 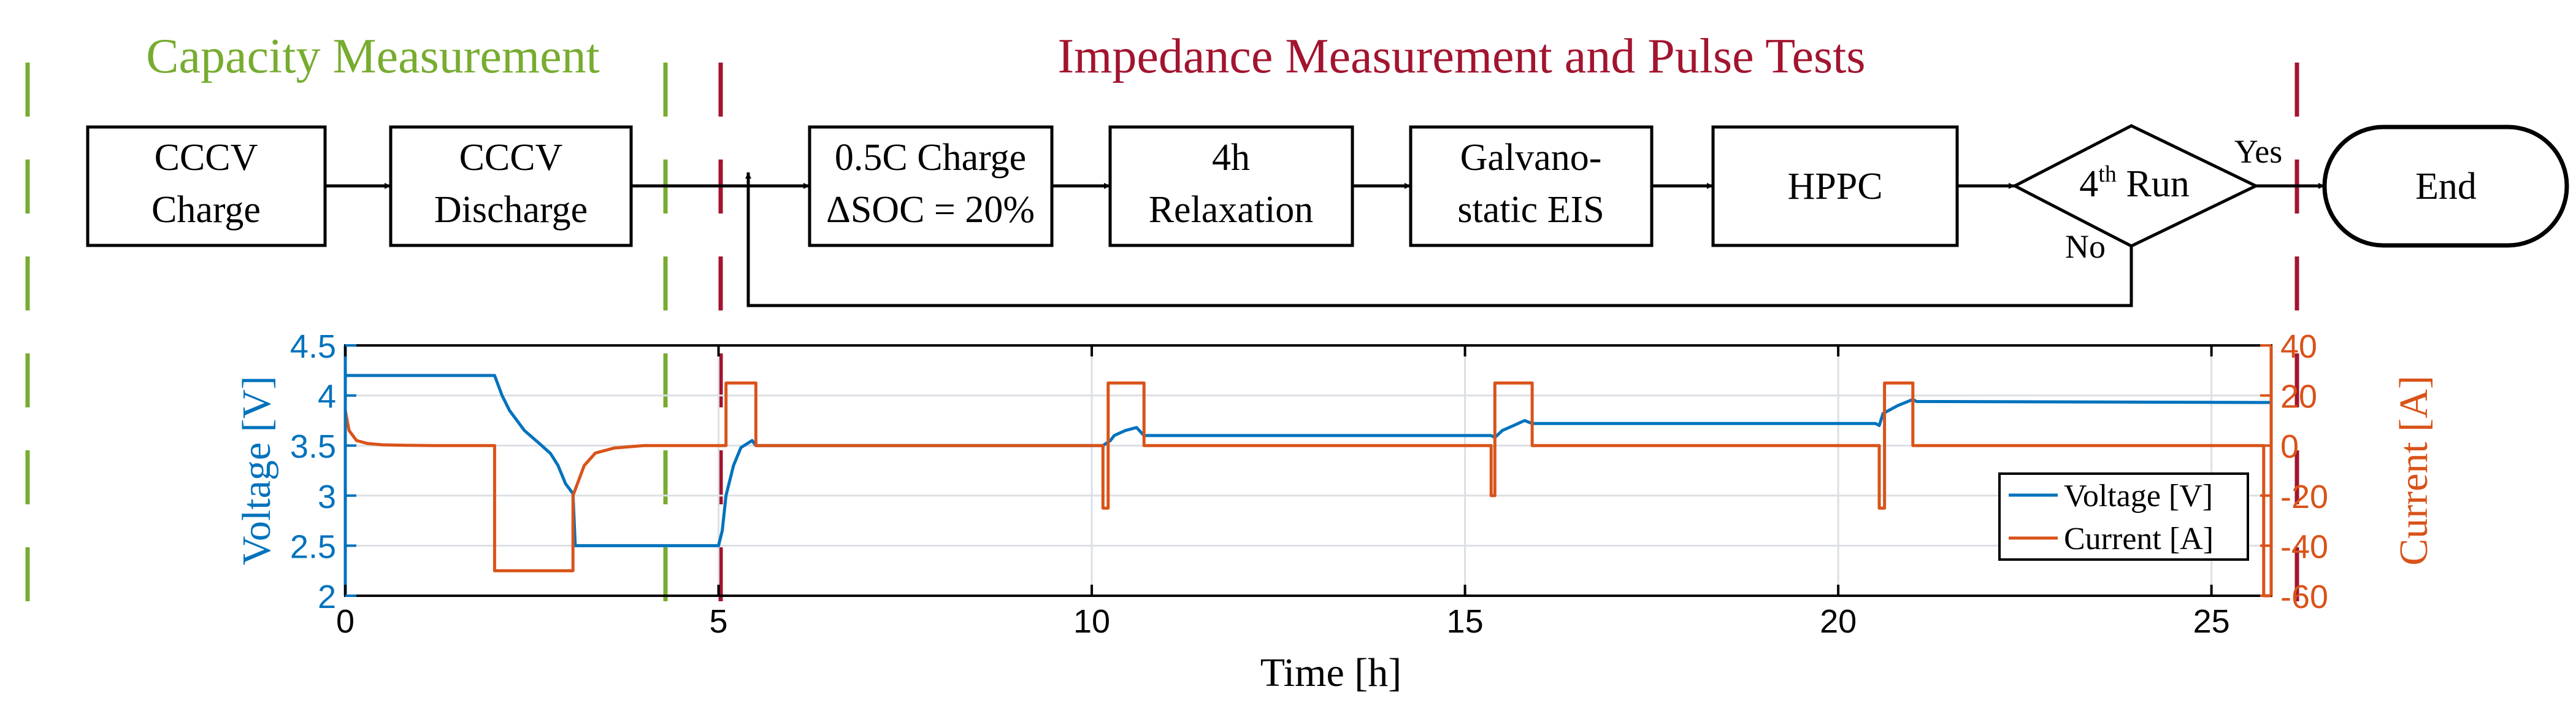 What do you see at coordinates (930, 158) in the screenshot?
I see `charge-step-line1: 0.5C Charge` at bounding box center [930, 158].